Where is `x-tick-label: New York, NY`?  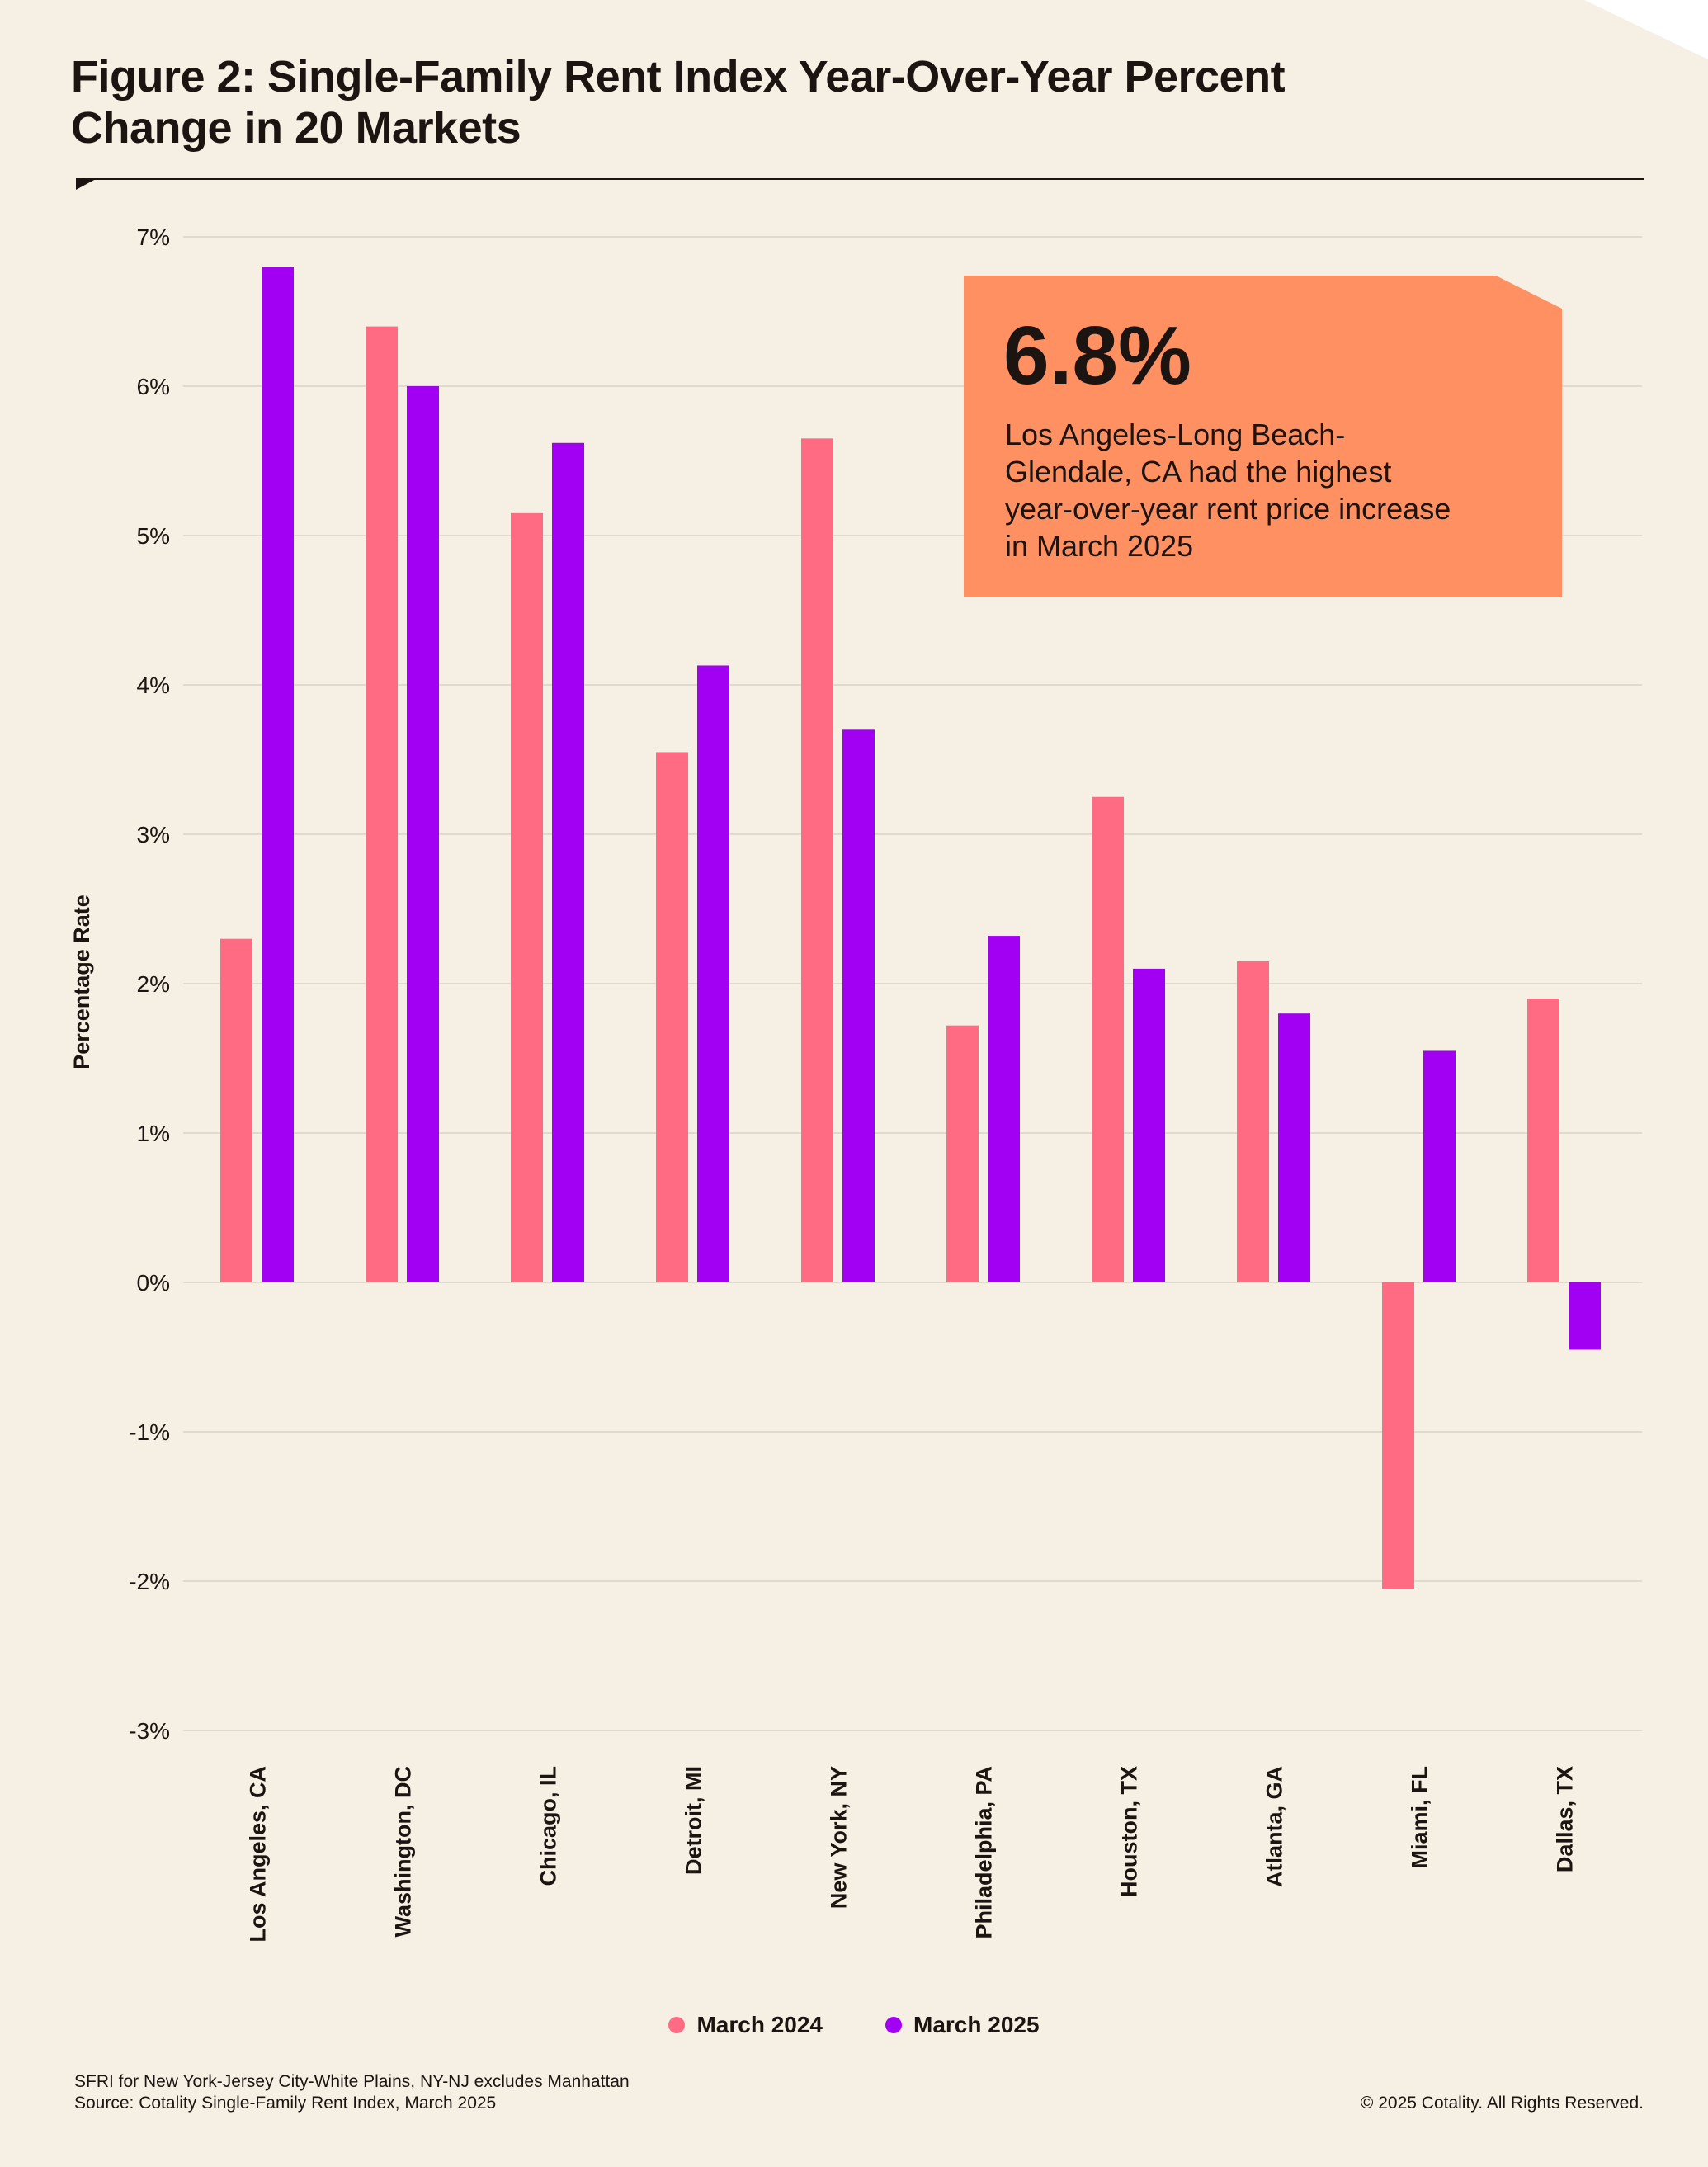 x-tick-label: New York, NY is located at coordinates (839, 1837).